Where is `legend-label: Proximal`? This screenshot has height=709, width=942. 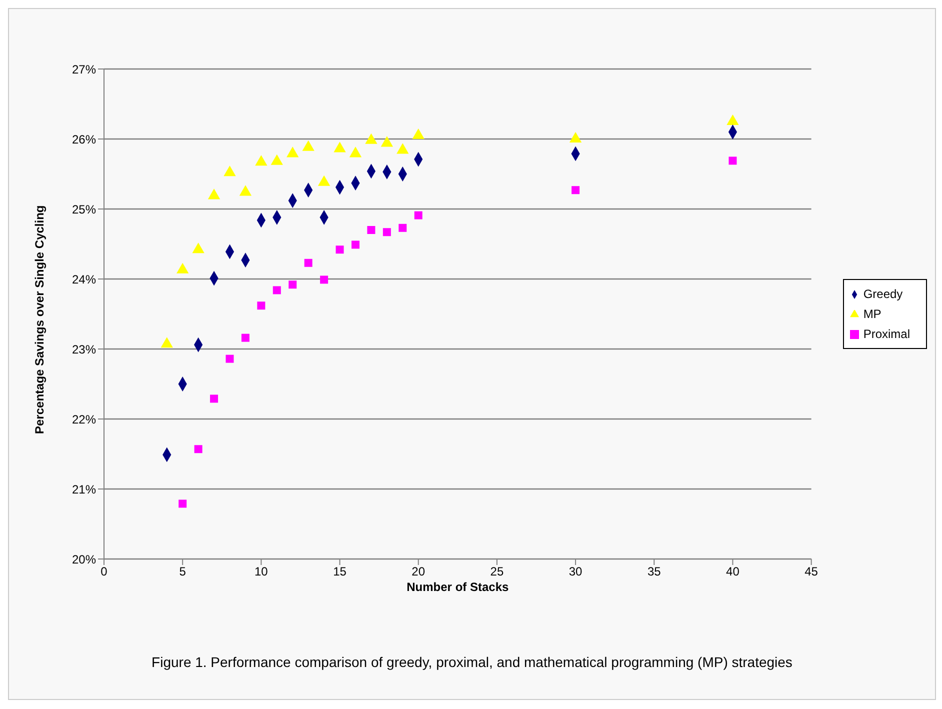
legend-label: Proximal is located at coordinates (886, 334).